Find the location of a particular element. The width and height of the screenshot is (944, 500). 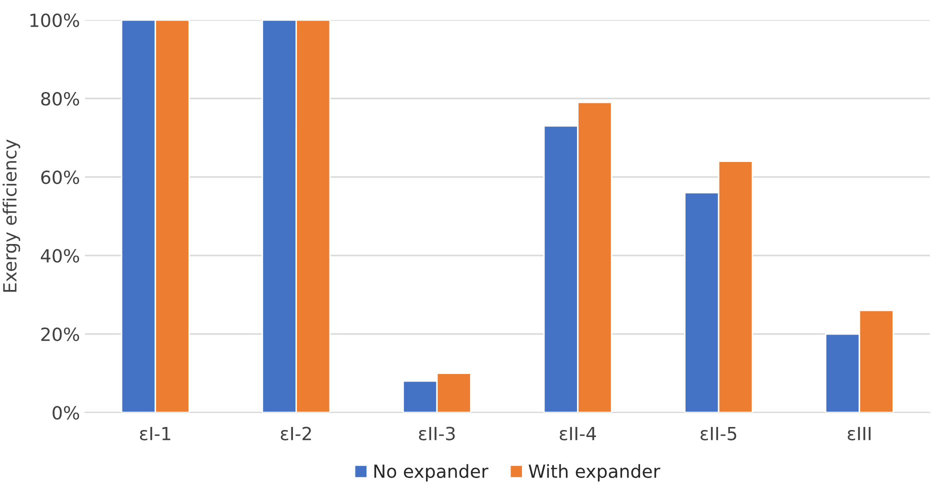

legend-label: With expander is located at coordinates (594, 473).